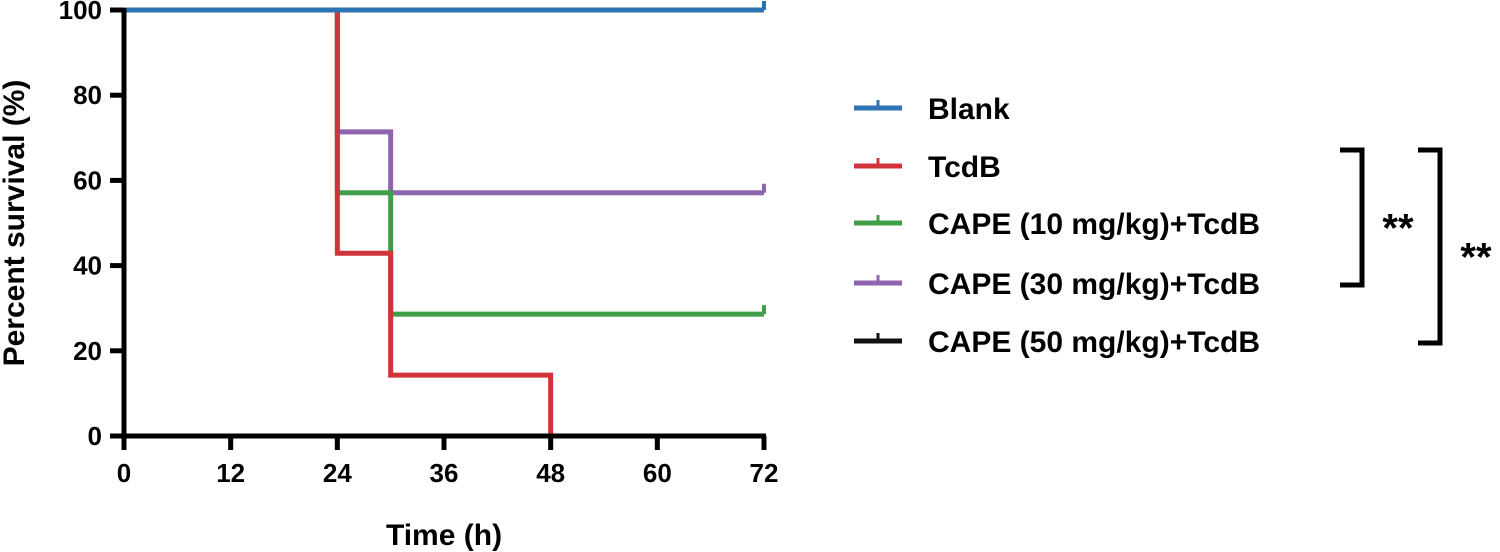 This screenshot has width=1500, height=552. Describe the element at coordinates (964, 167) in the screenshot. I see `legend-label: TcdB` at that location.